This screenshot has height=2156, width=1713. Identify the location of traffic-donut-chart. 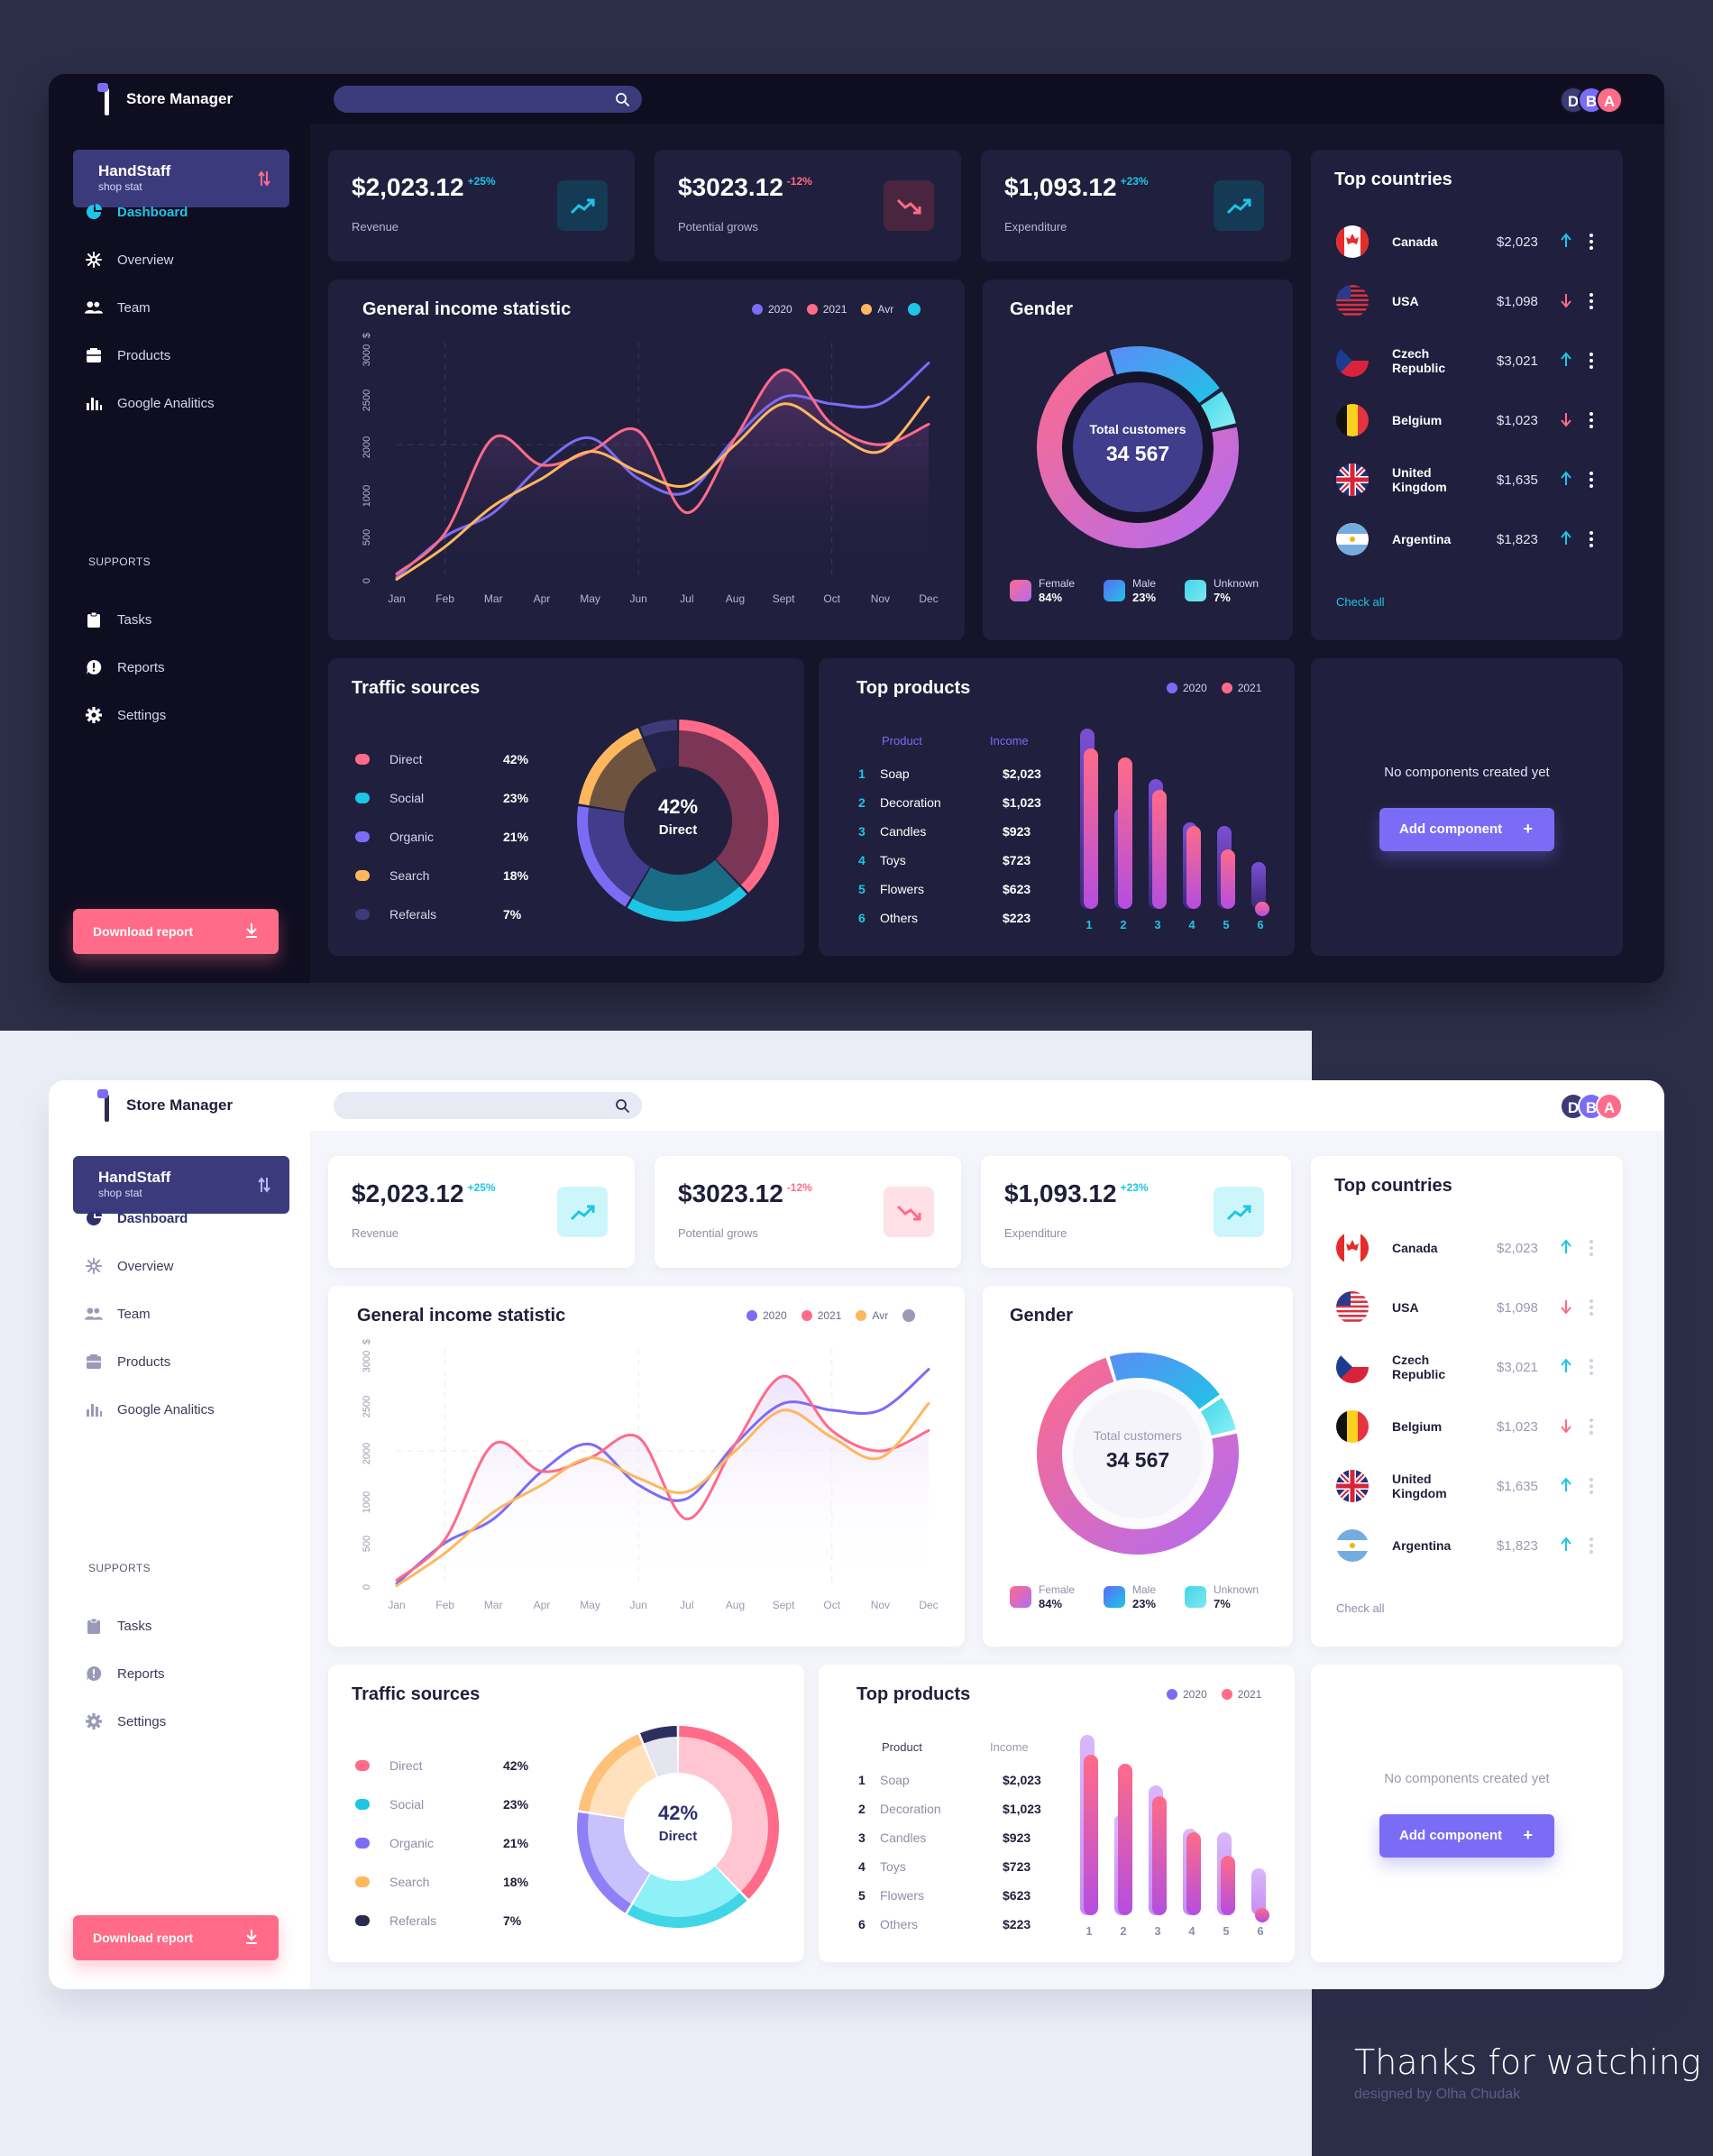
(678, 821).